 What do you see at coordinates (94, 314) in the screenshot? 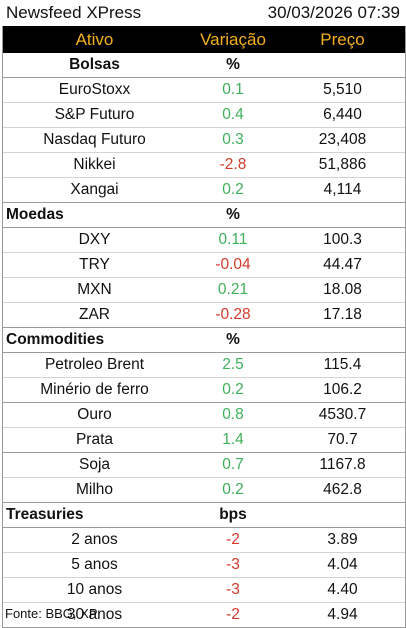
I see `asset-name: ZAR` at bounding box center [94, 314].